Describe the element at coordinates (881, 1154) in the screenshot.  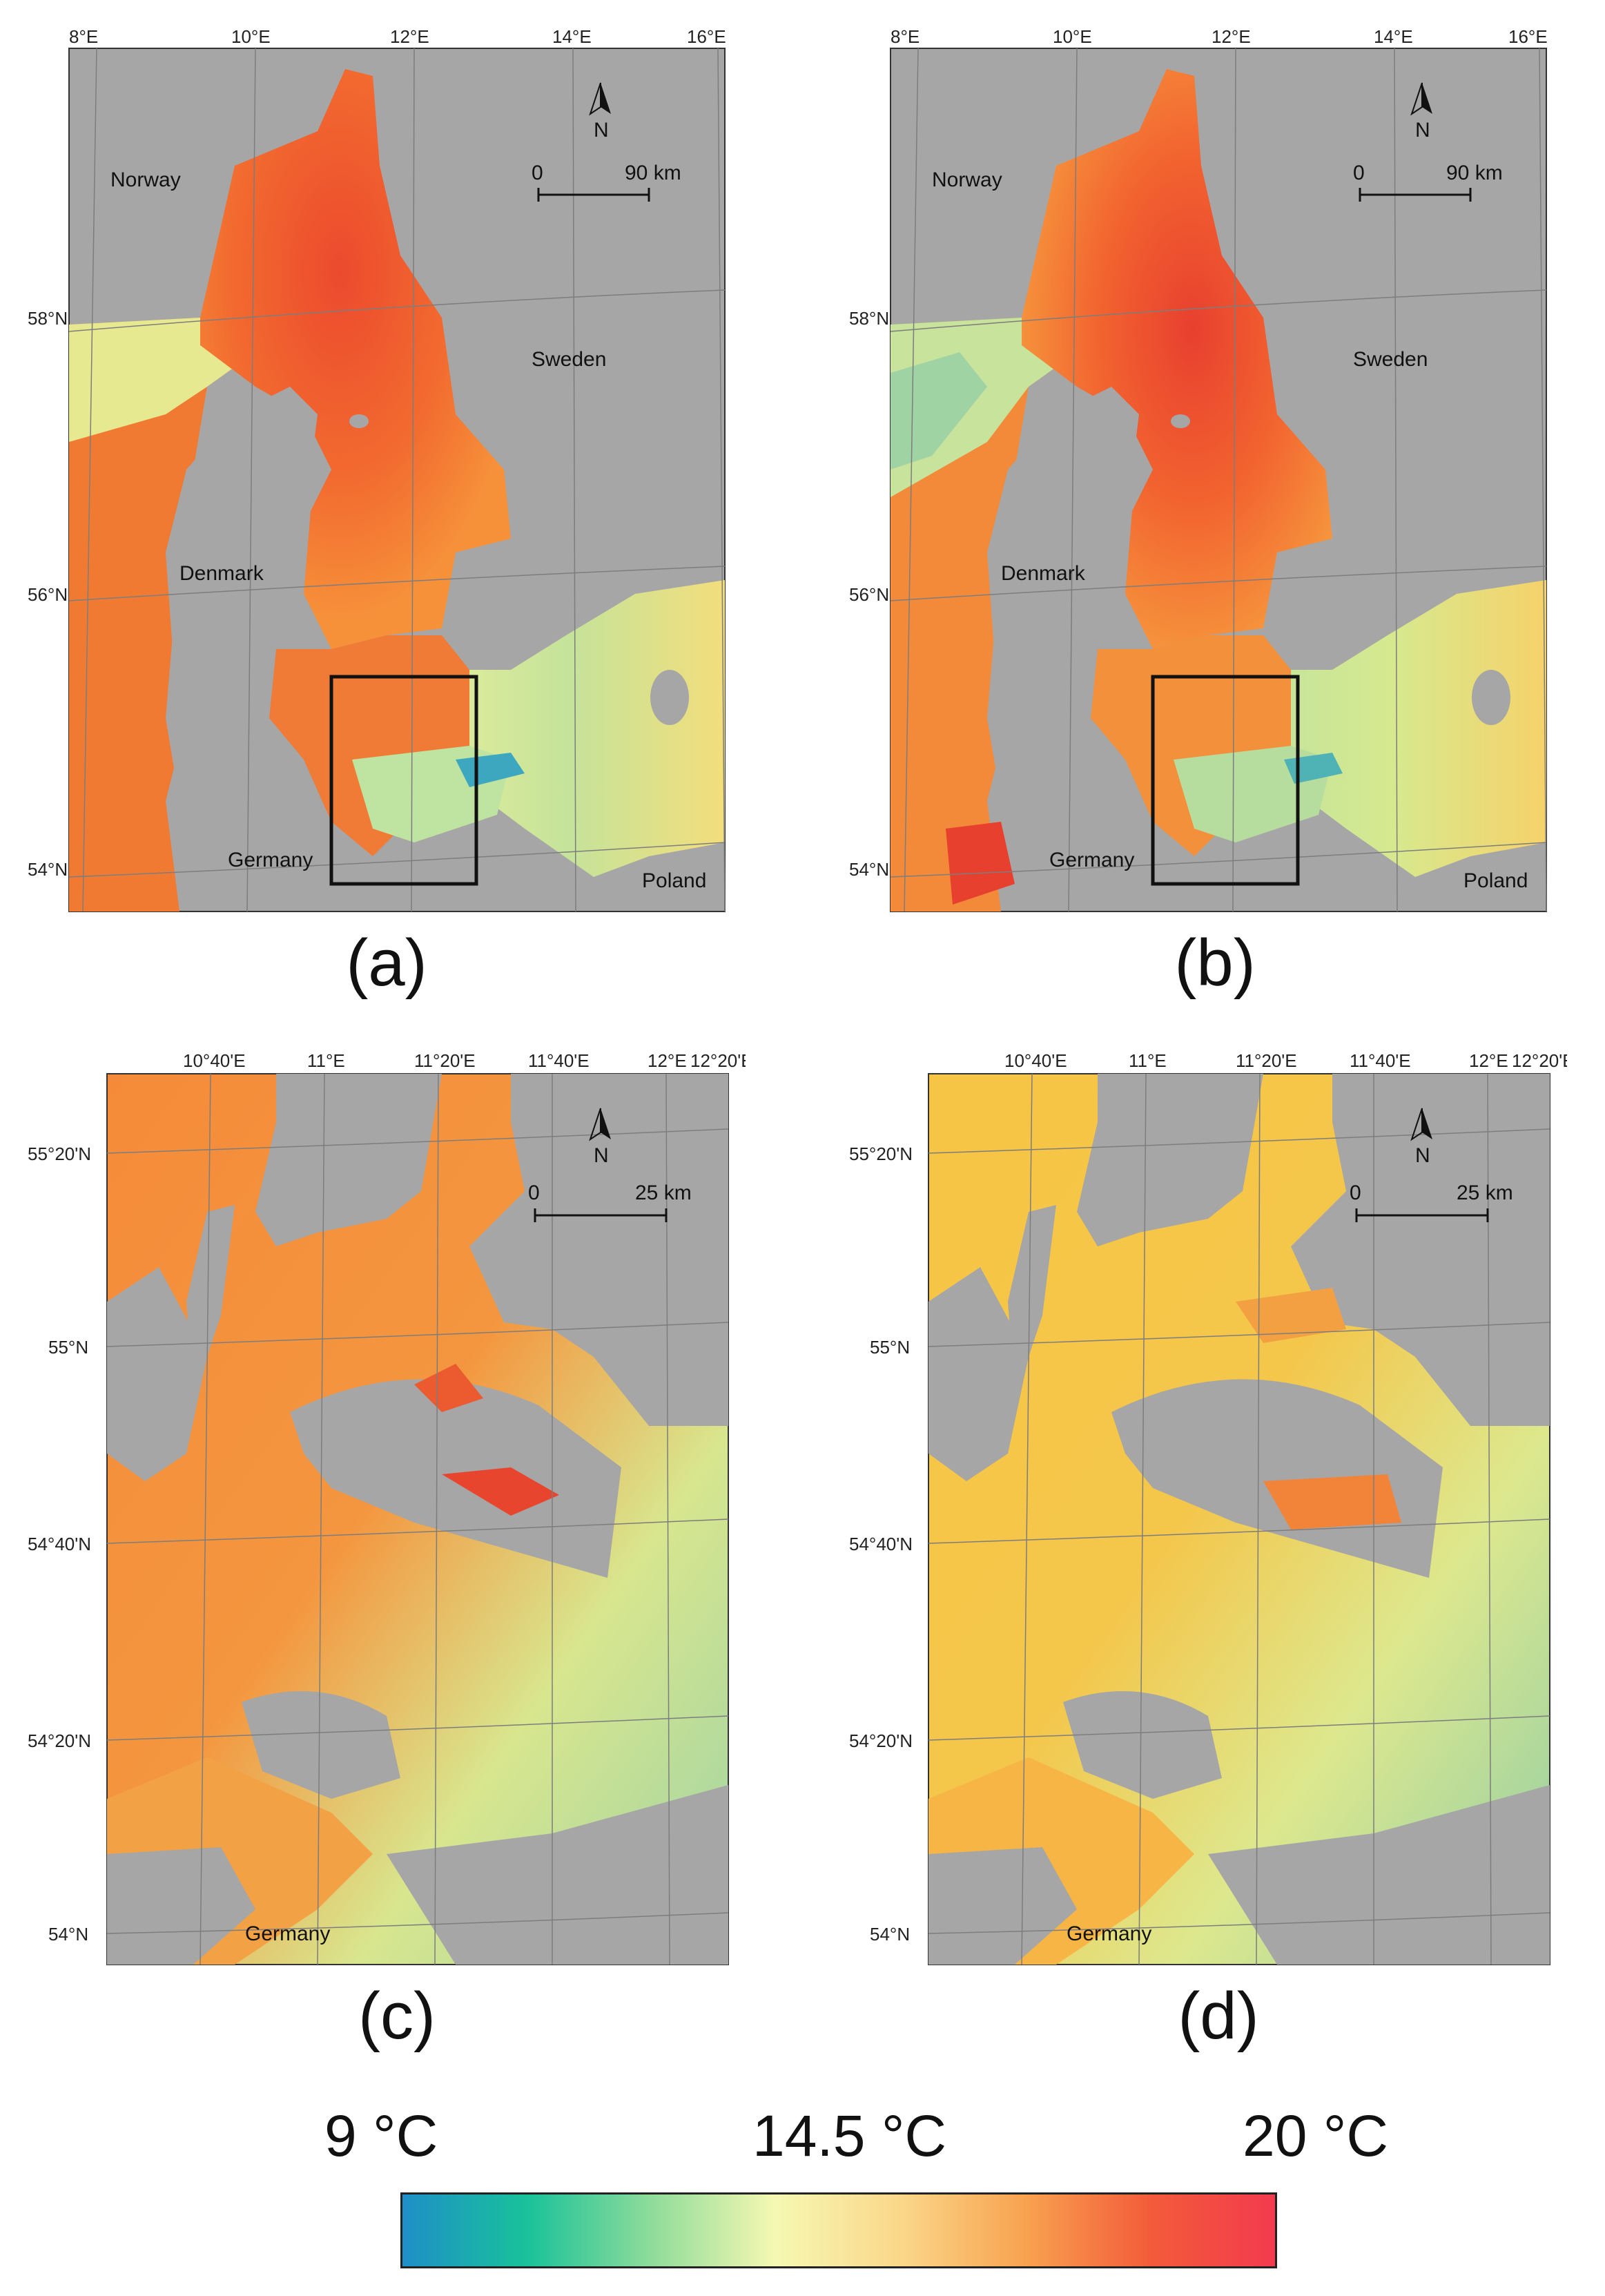
I see `left-tick: 55°20'N` at that location.